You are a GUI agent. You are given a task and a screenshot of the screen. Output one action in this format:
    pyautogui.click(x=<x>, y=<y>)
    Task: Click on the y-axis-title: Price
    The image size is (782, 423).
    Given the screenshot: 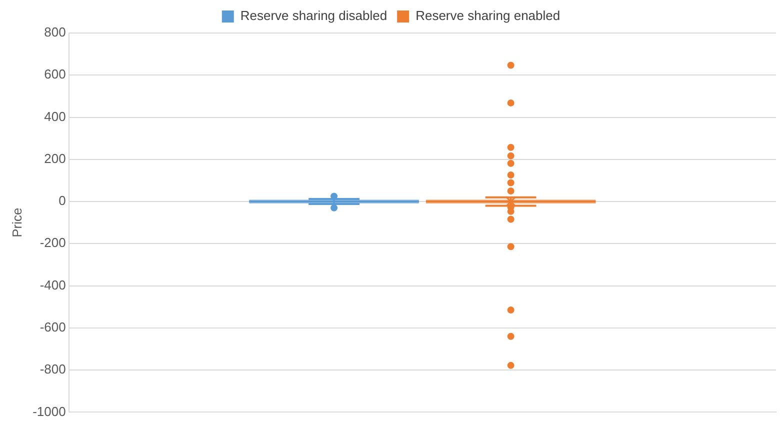 What is the action you would take?
    pyautogui.click(x=16, y=223)
    